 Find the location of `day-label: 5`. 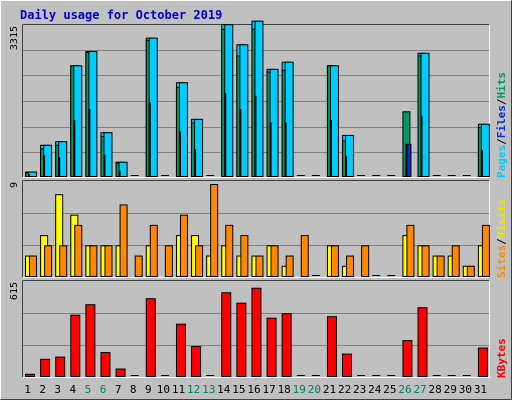

day-label: 5 is located at coordinates (88, 389).